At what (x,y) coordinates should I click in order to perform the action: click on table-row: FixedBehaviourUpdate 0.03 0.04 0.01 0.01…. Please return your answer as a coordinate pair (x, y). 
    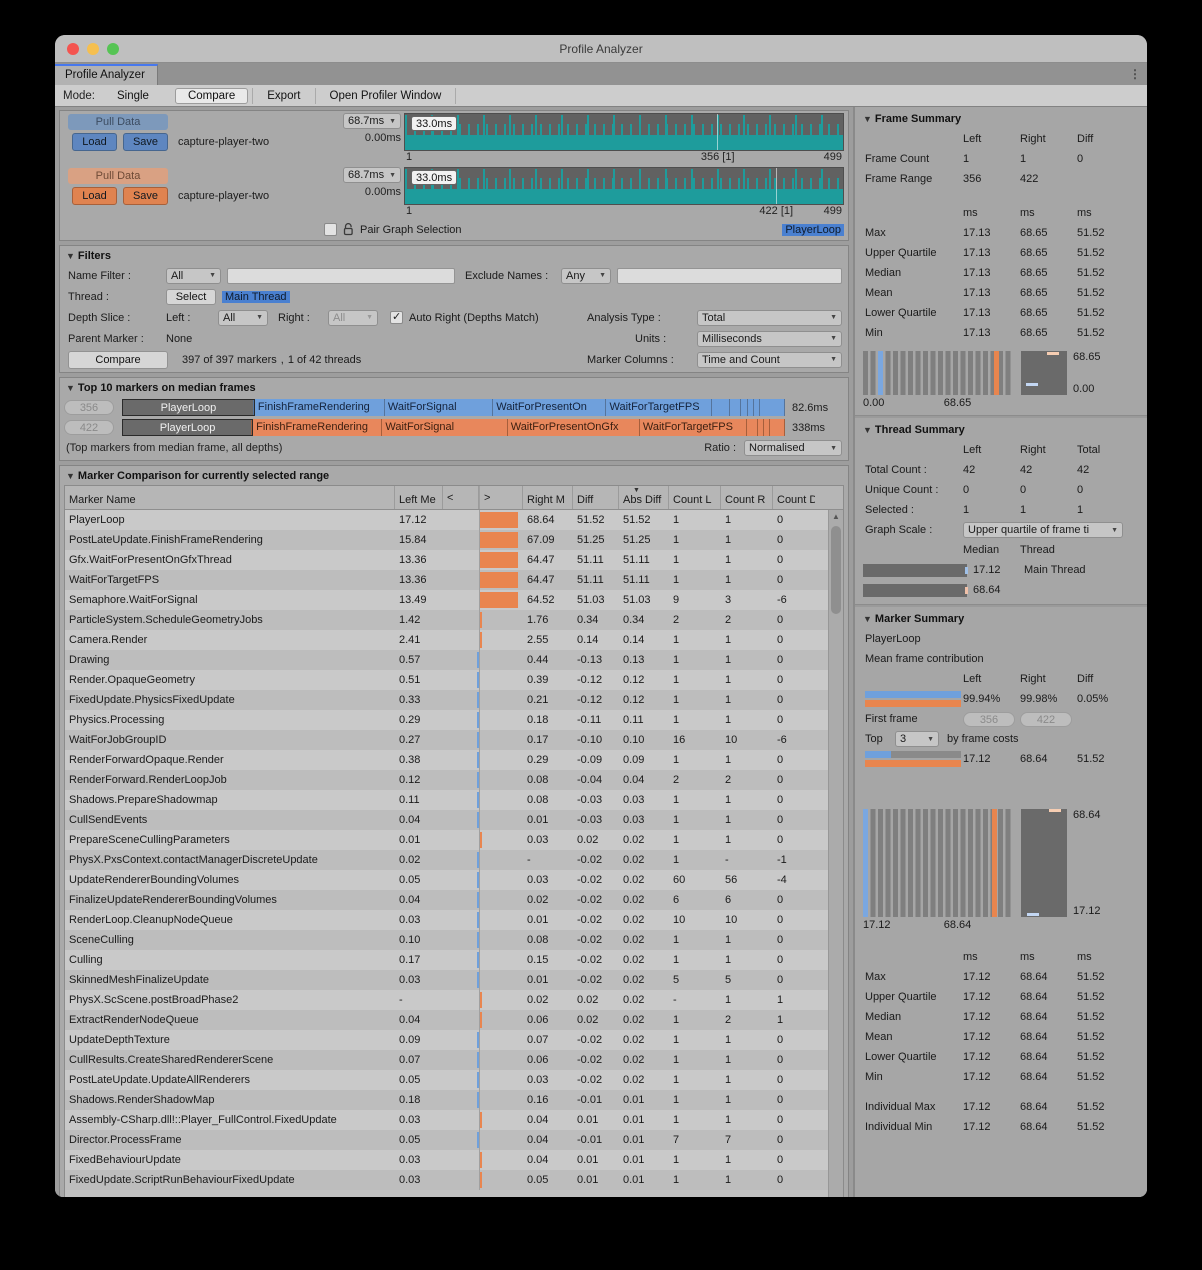
    Looking at the image, I should click on (454, 1160).